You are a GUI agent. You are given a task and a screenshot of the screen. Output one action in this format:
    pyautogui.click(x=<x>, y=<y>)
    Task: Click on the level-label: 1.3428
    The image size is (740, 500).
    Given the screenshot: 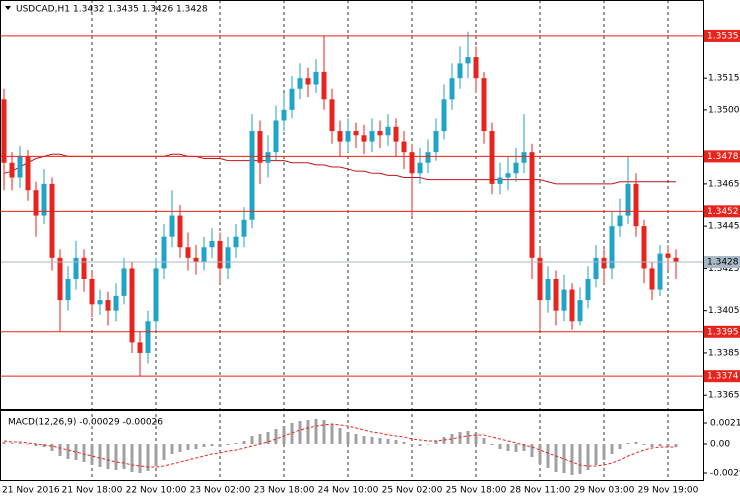 What is the action you would take?
    pyautogui.click(x=723, y=263)
    